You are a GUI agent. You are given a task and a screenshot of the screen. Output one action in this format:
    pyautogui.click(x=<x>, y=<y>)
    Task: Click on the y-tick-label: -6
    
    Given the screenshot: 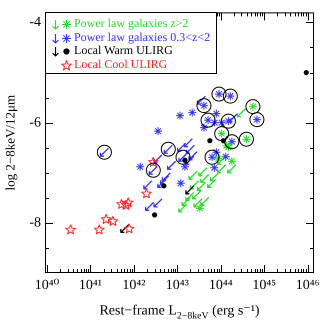 What is the action you would take?
    pyautogui.click(x=35, y=122)
    